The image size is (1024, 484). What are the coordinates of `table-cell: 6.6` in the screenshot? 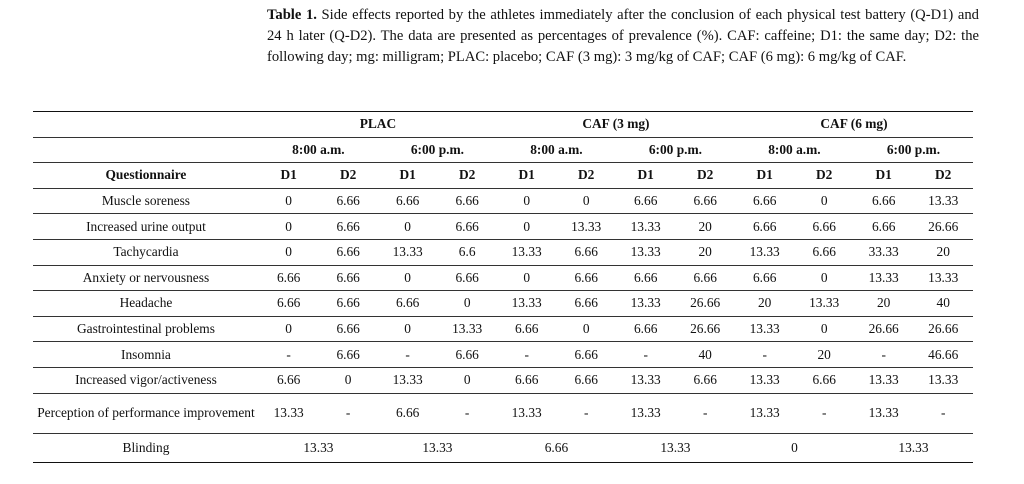 It's located at (467, 252).